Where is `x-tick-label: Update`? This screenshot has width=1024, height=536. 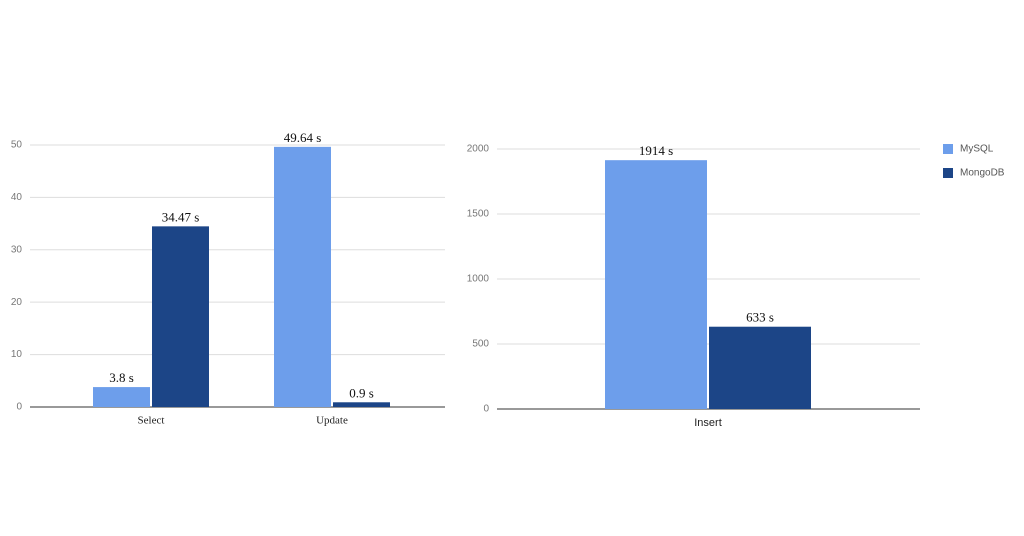 x-tick-label: Update is located at coordinates (332, 421).